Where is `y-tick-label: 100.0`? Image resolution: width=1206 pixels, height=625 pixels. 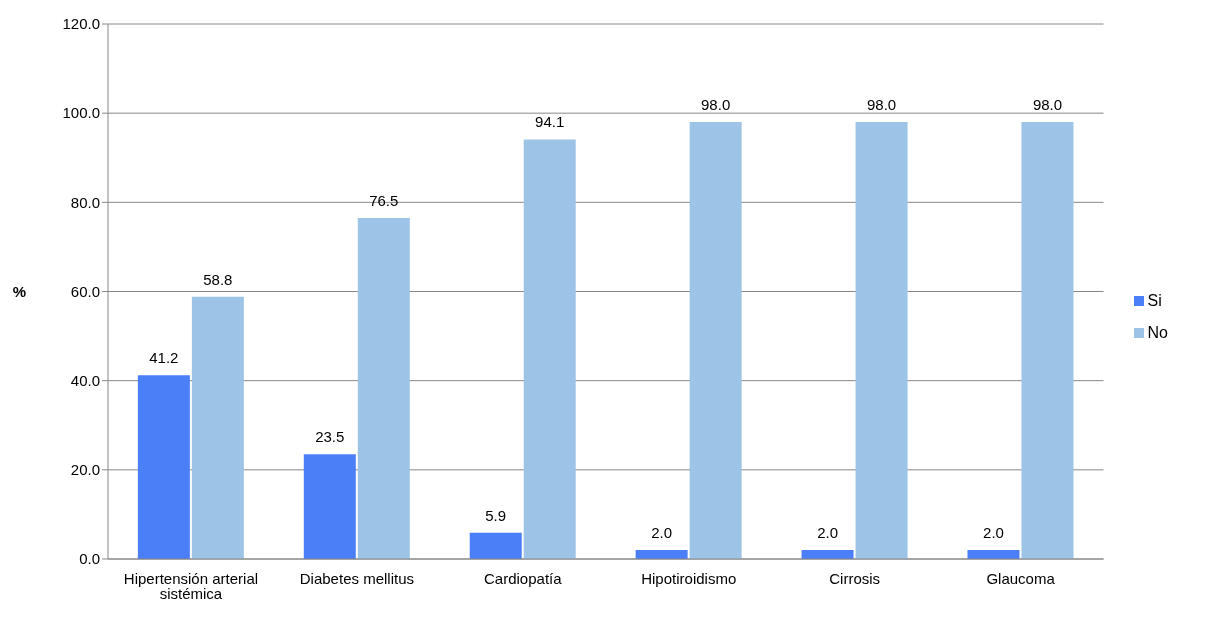
y-tick-label: 100.0 is located at coordinates (81, 113).